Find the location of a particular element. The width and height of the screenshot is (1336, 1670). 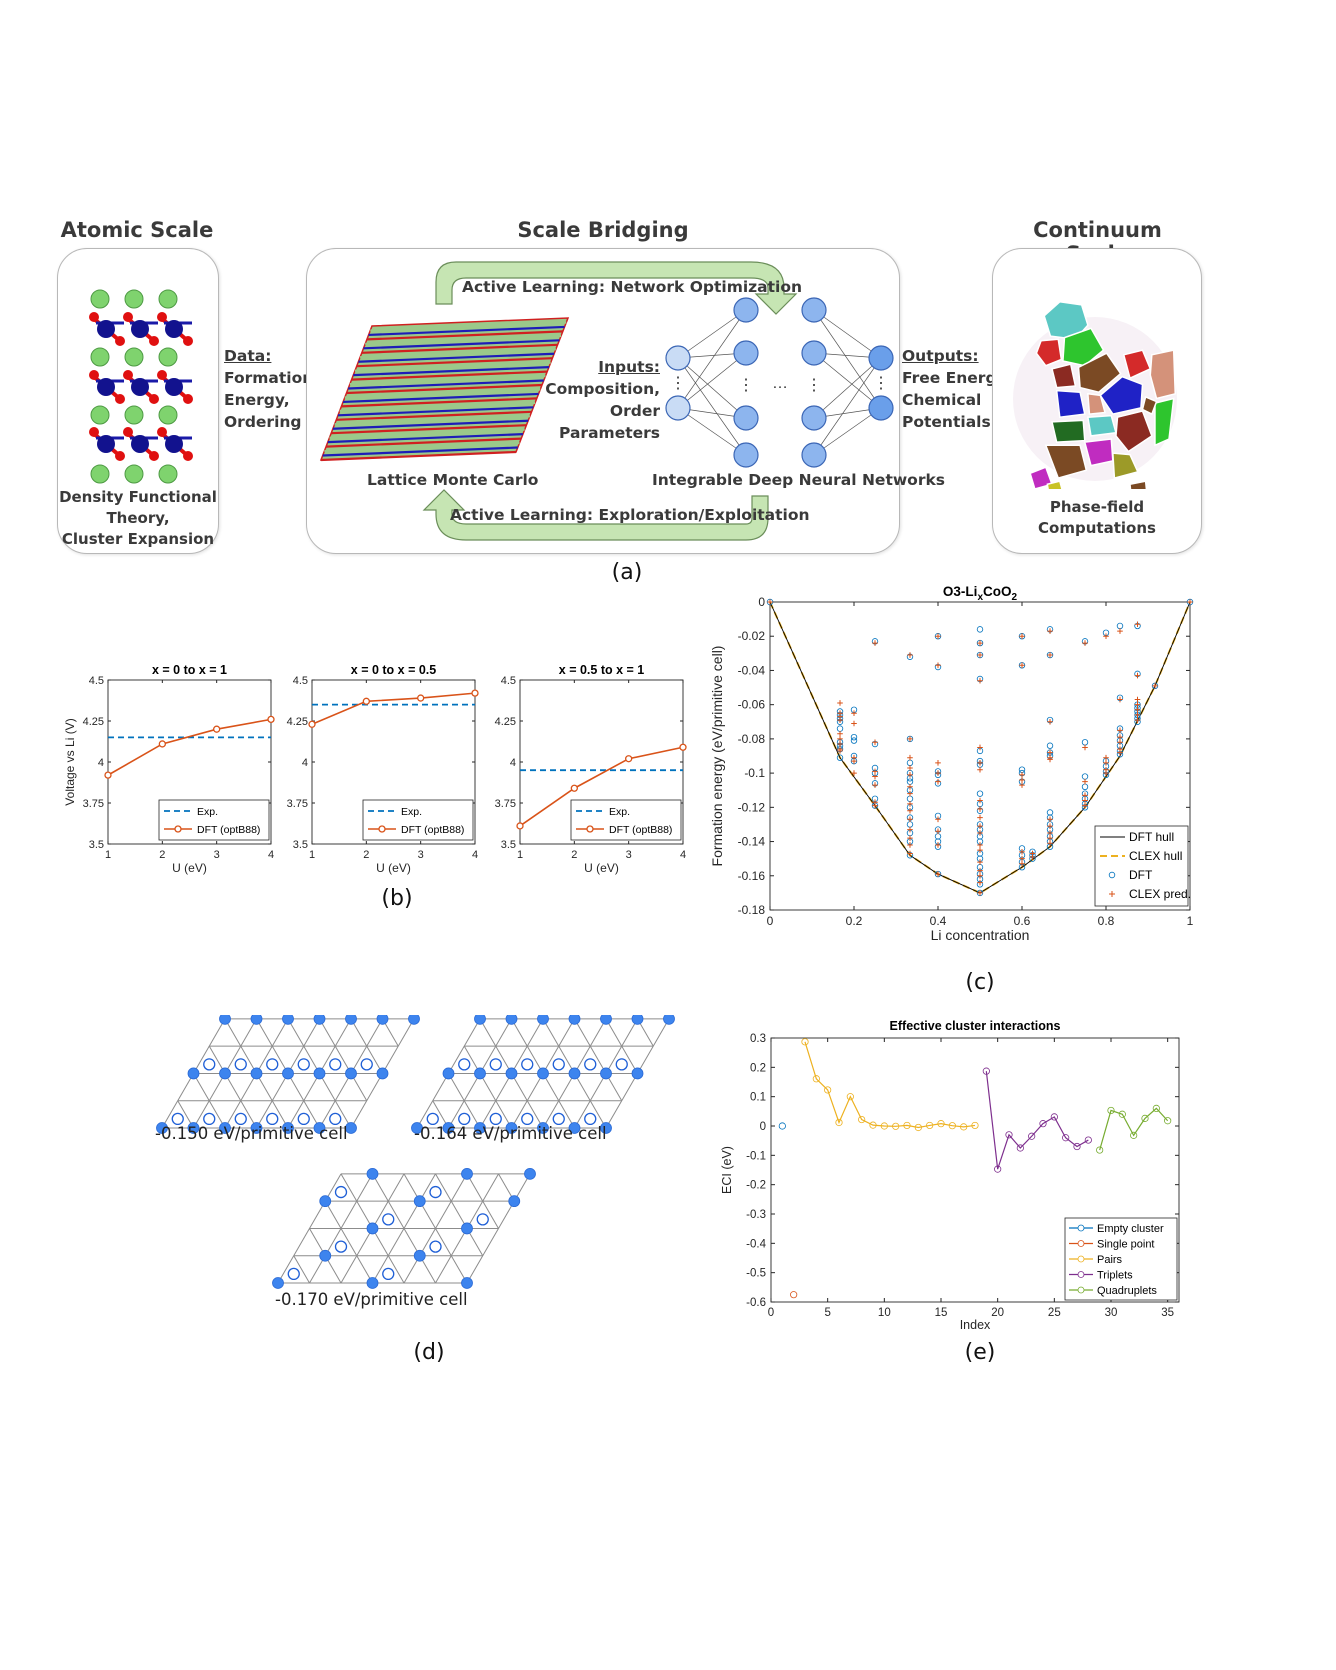

legend-clex-hull-label: CLEX hull is located at coordinates (1155, 856).